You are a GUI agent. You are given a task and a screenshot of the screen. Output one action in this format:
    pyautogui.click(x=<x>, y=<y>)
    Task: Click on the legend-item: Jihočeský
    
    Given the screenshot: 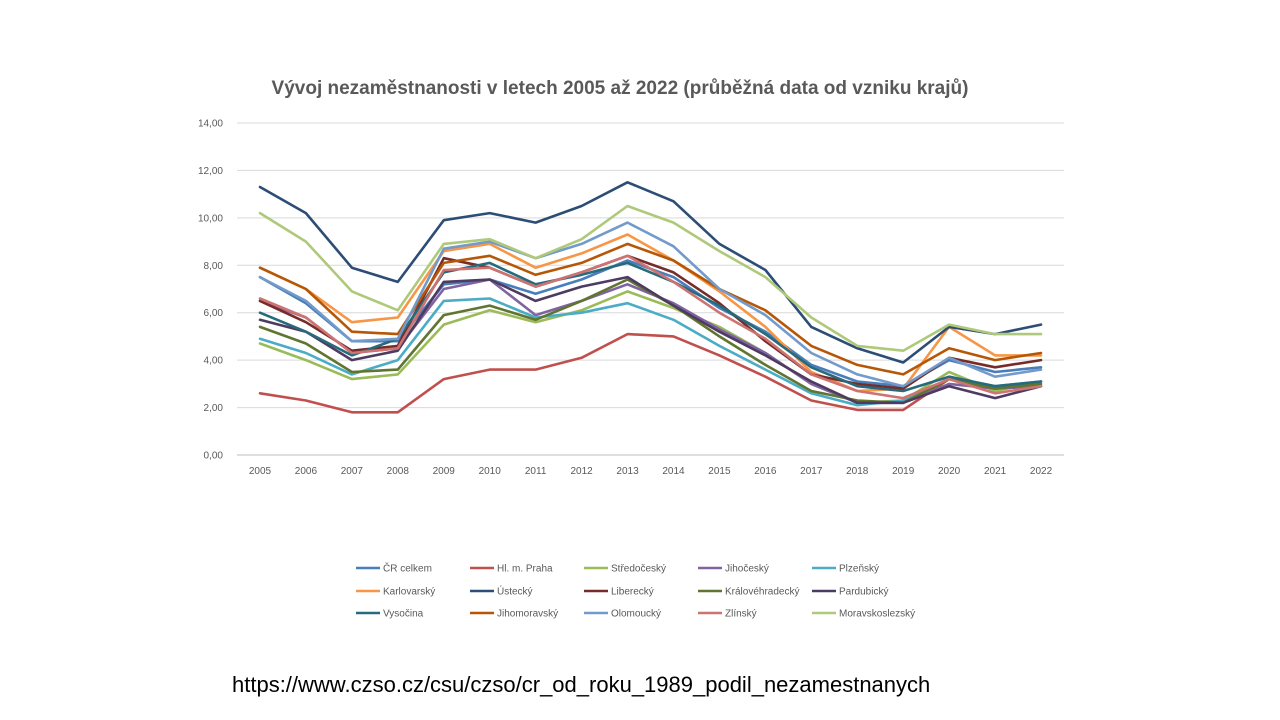 What is the action you would take?
    pyautogui.click(x=733, y=569)
    